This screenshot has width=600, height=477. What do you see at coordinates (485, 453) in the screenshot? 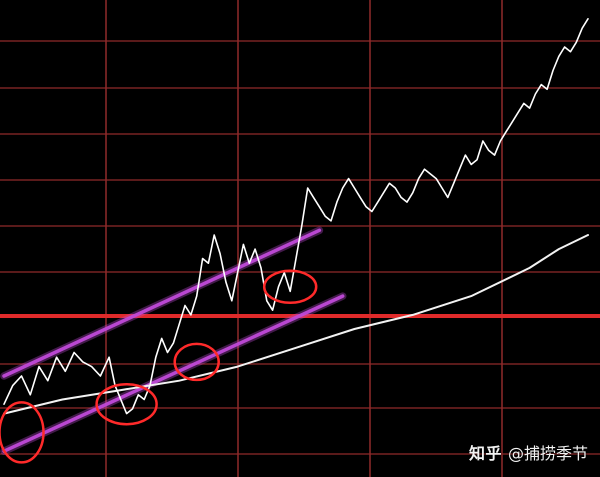
I see `watermark-brand: 知乎` at bounding box center [485, 453].